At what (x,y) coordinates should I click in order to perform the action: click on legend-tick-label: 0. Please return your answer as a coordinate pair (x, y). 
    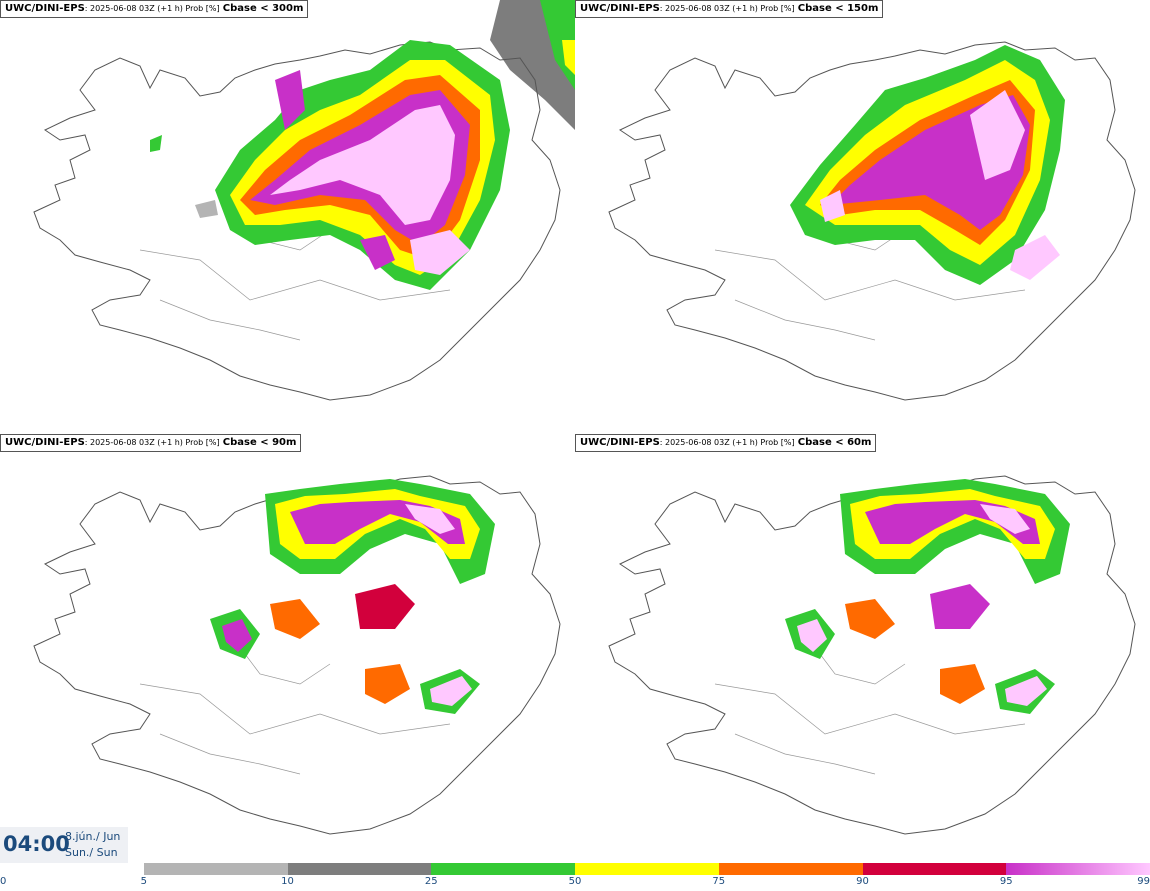
    Looking at the image, I should click on (3, 881).